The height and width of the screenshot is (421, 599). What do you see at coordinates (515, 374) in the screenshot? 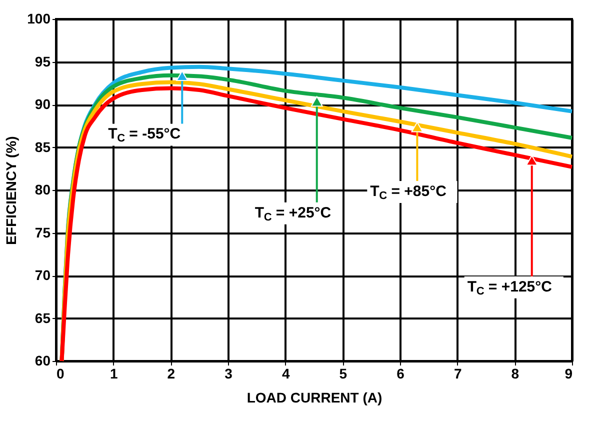
I see `x-tick-label: 8` at bounding box center [515, 374].